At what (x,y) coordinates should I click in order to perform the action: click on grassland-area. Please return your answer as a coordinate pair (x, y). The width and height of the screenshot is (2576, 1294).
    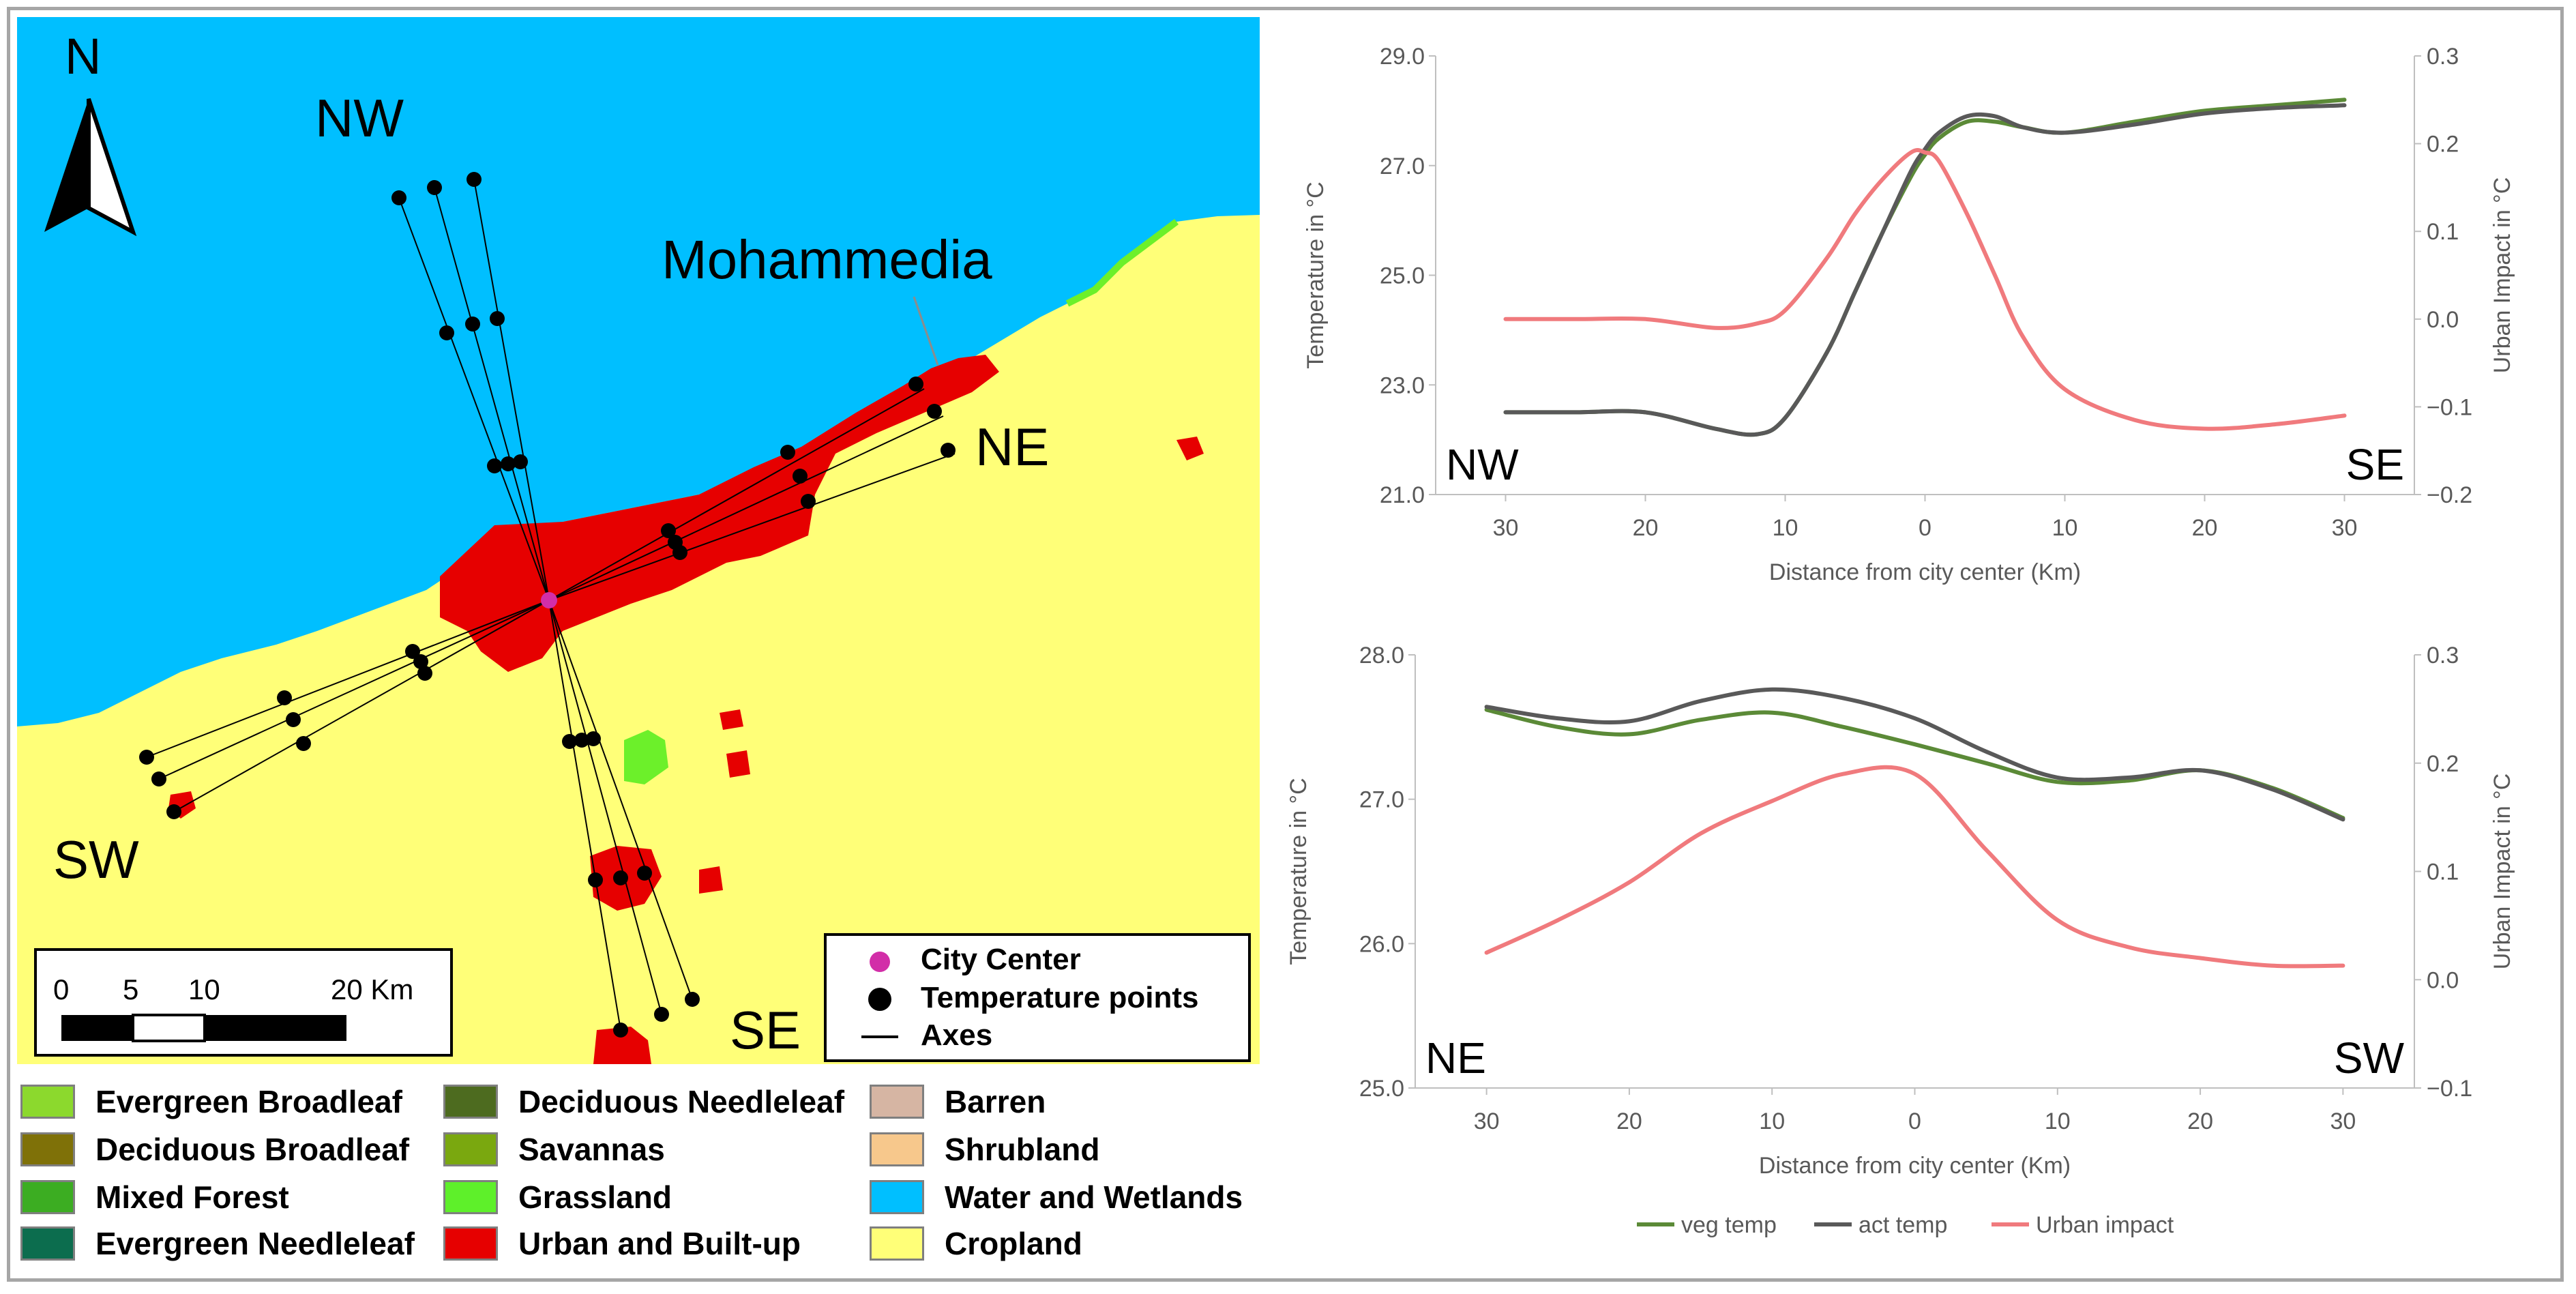
    Looking at the image, I should click on (646, 757).